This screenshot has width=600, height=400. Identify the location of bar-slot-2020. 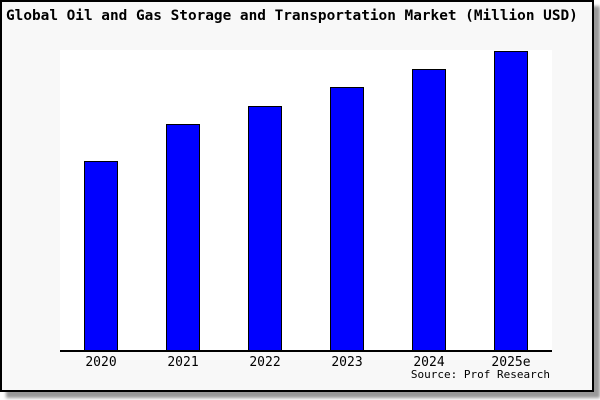
(101, 200).